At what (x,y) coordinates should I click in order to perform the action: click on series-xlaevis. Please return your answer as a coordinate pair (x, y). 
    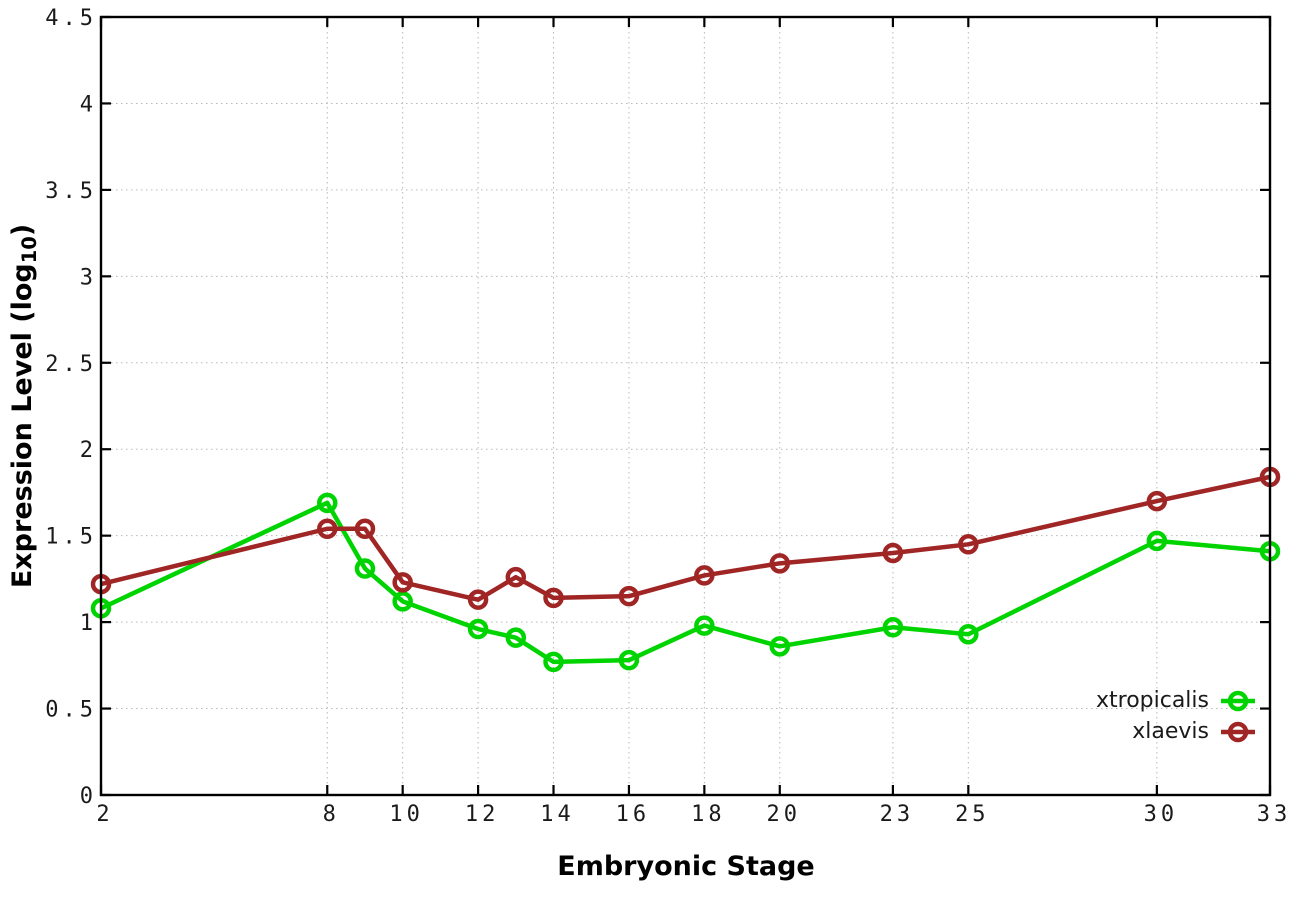
    Looking at the image, I should click on (685, 538).